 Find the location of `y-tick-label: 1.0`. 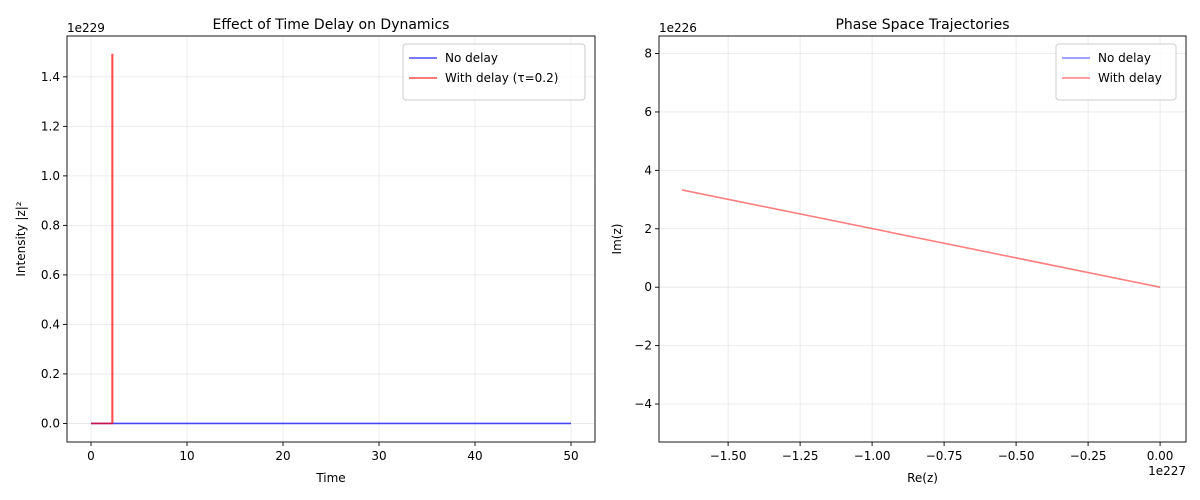

y-tick-label: 1.0 is located at coordinates (50, 176).